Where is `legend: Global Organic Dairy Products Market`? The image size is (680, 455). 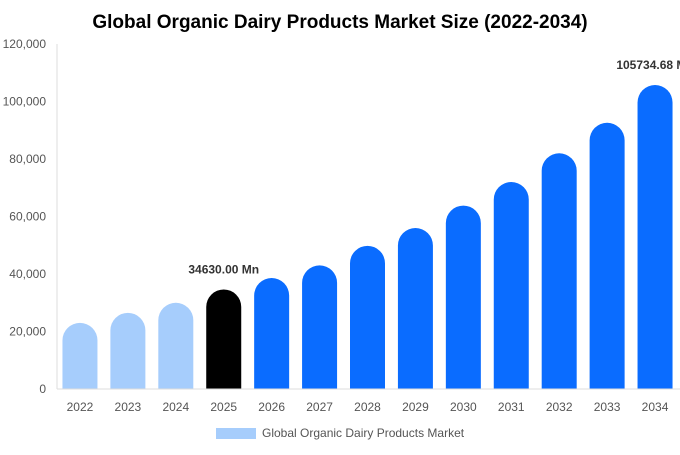 legend: Global Organic Dairy Products Market is located at coordinates (340, 433).